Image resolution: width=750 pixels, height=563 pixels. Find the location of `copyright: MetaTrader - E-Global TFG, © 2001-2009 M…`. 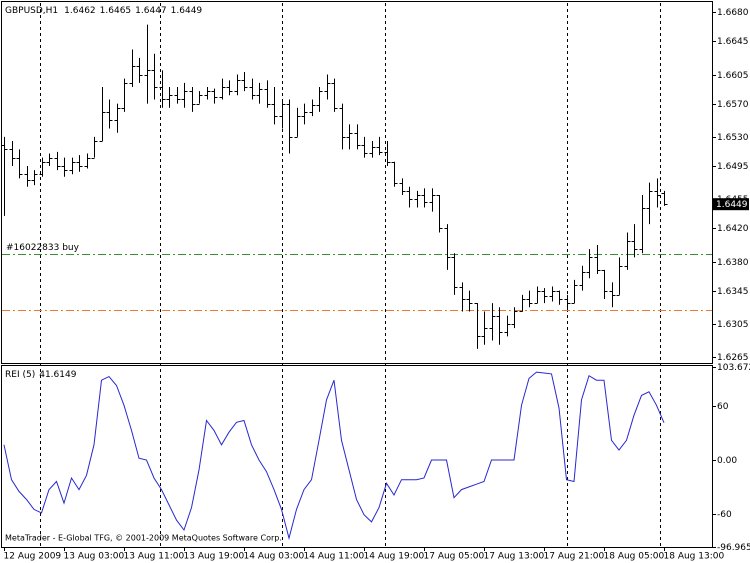

copyright: MetaTrader - E-Global TFG, © 2001-2009 M… is located at coordinates (143, 538).